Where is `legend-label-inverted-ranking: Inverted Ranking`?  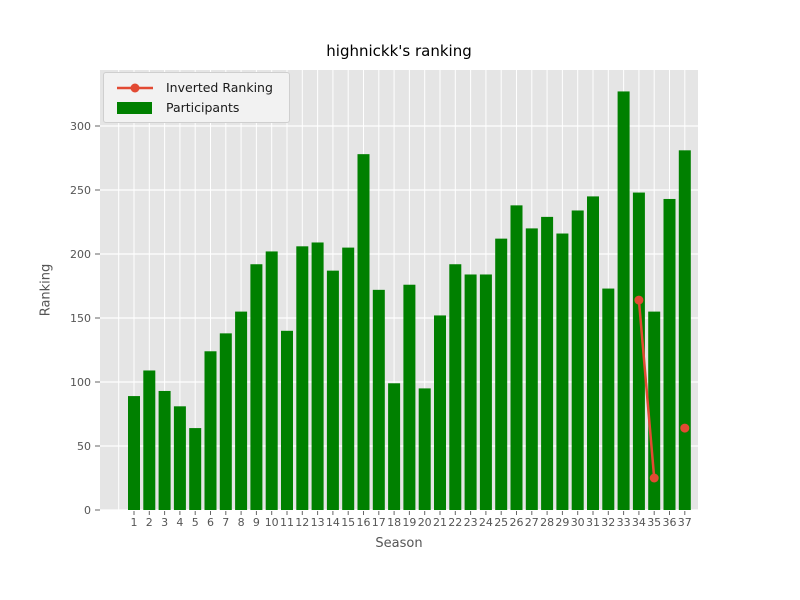
legend-label-inverted-ranking: Inverted Ranking is located at coordinates (219, 87).